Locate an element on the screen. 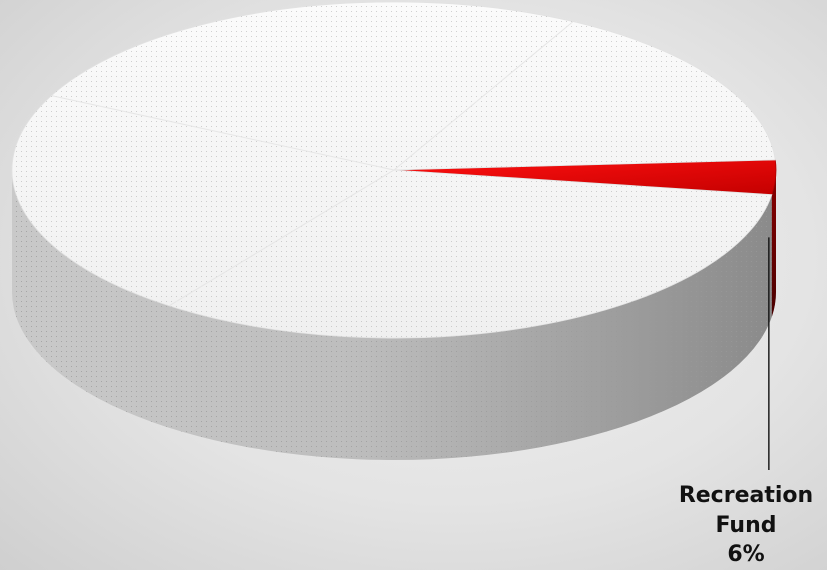  slice-label-line: 6% is located at coordinates (745, 554).